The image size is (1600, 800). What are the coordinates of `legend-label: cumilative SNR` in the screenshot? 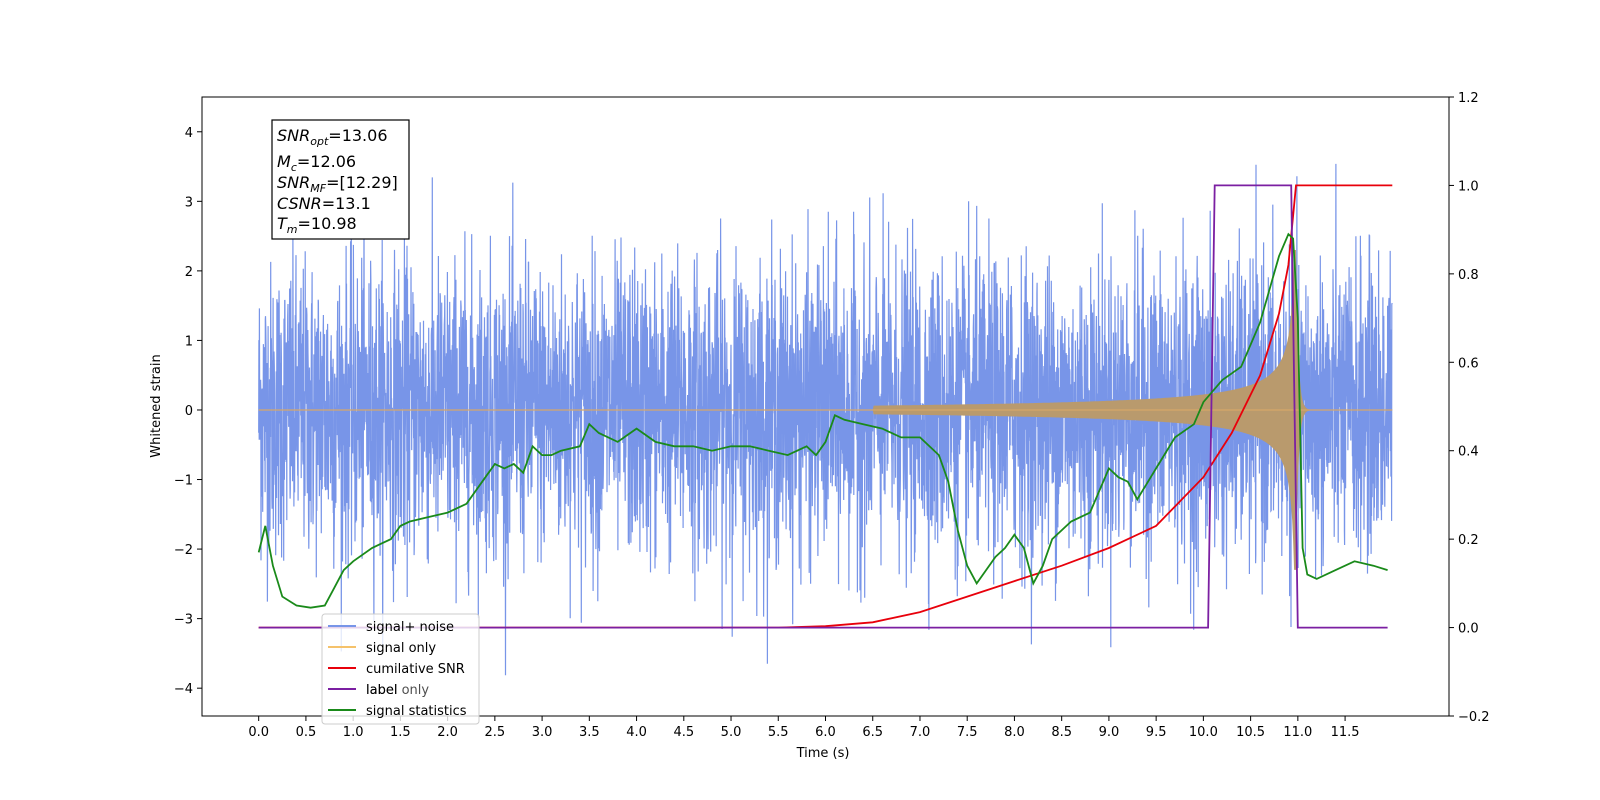 It's located at (415, 669).